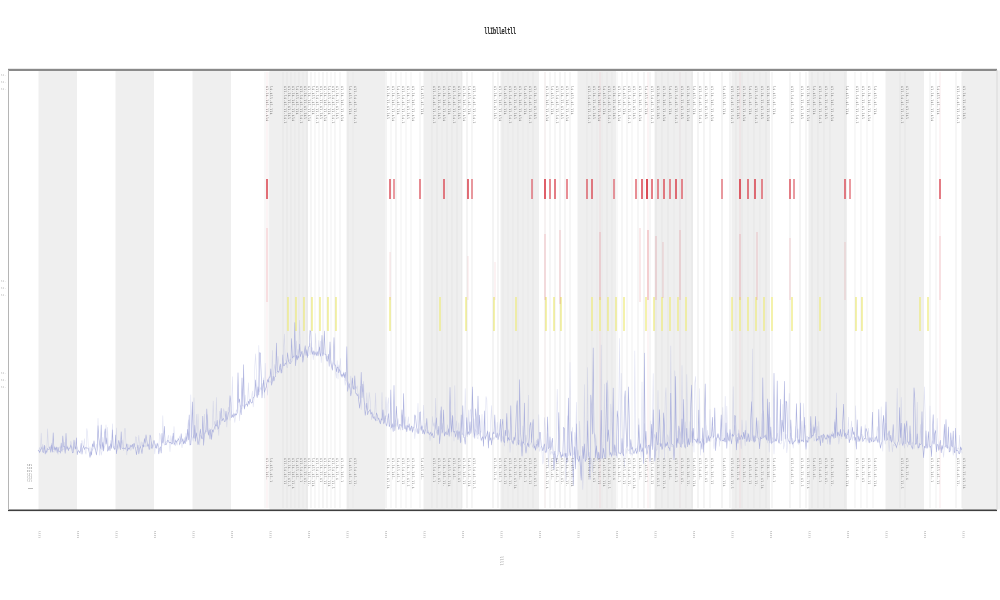 This screenshot has width=1000, height=600. Describe the element at coordinates (608, 314) in the screenshot. I see `yellow-event-markers` at that location.